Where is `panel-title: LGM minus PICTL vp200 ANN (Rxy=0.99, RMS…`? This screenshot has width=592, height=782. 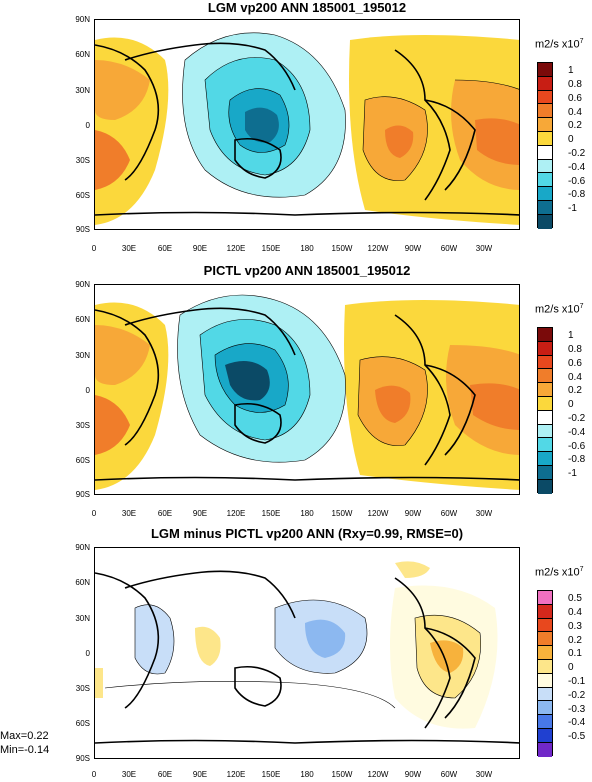 panel-title: LGM minus PICTL vp200 ANN (Rxy=0.99, RMS… is located at coordinates (307, 533).